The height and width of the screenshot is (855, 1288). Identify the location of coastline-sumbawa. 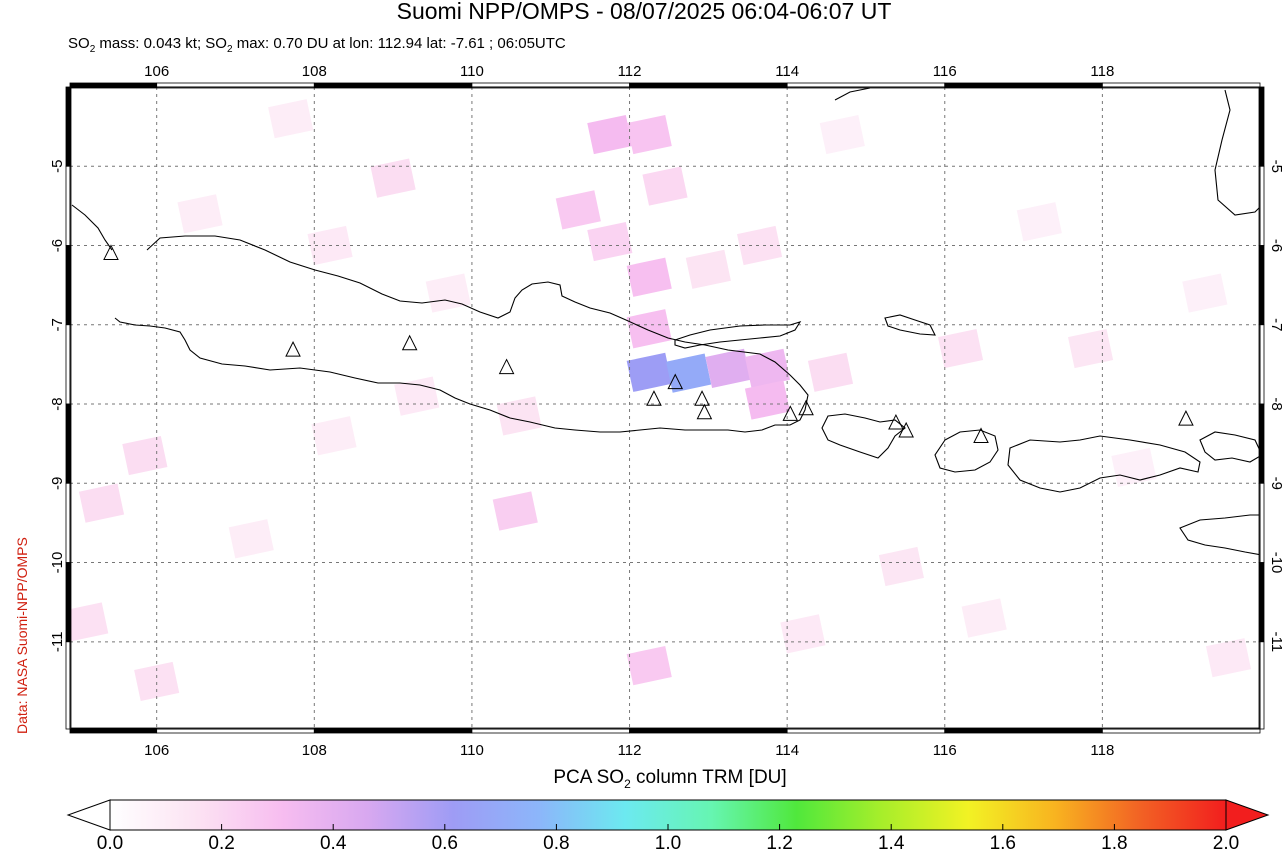
(1104, 464).